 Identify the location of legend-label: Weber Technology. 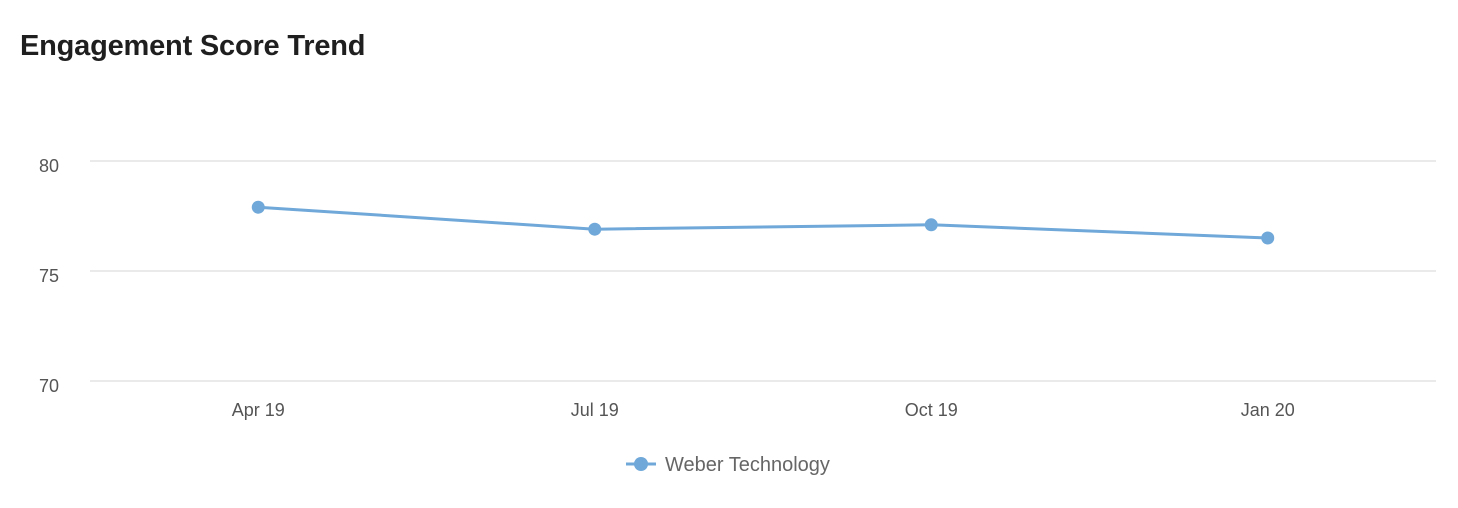
(747, 465).